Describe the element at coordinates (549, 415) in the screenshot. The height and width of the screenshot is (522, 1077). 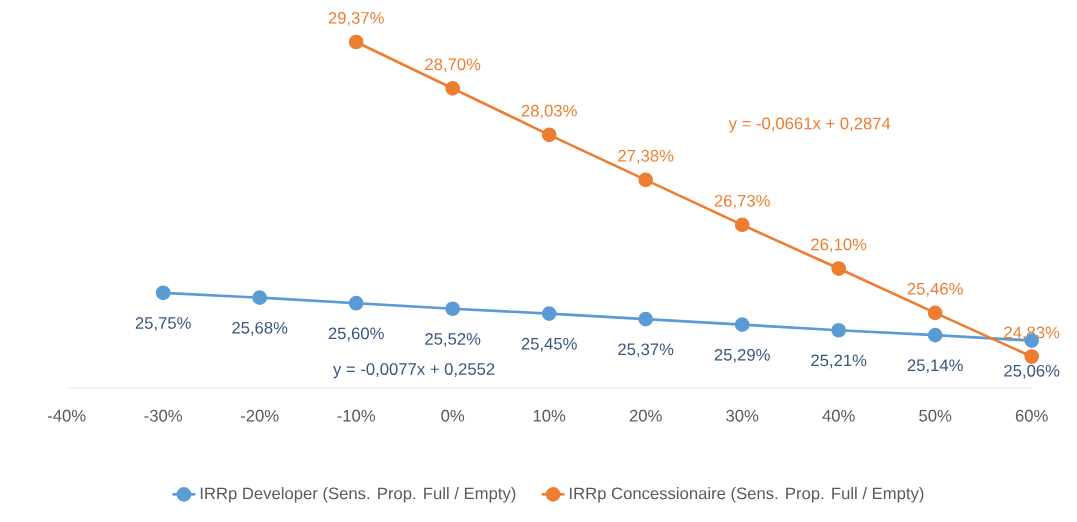
I see `x-tick-label: 10%` at that location.